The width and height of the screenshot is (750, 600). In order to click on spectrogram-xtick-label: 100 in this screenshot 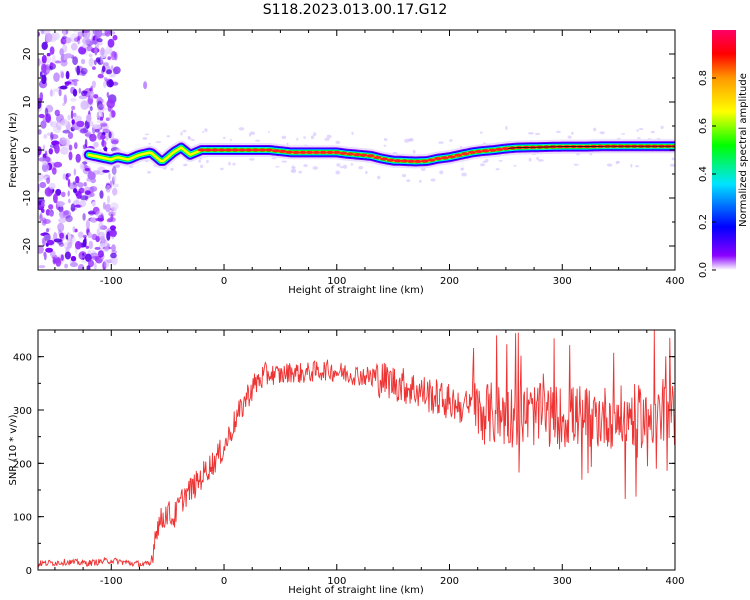, I will do `click(336, 281)`.